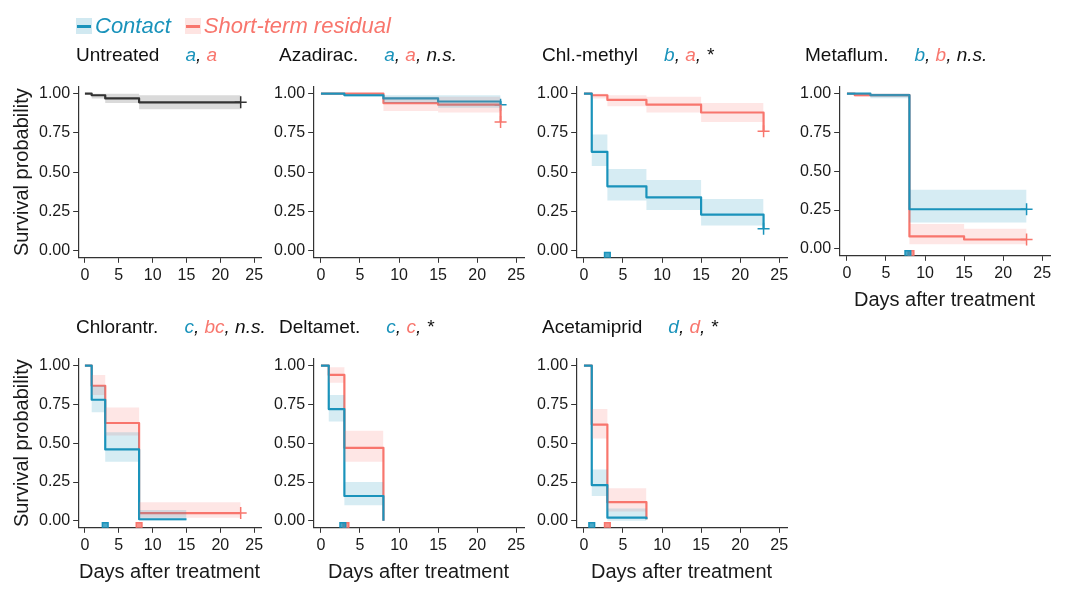 Image resolution: width=1072 pixels, height=591 pixels. I want to click on chart-subtitle: a, a, so click(201, 54).